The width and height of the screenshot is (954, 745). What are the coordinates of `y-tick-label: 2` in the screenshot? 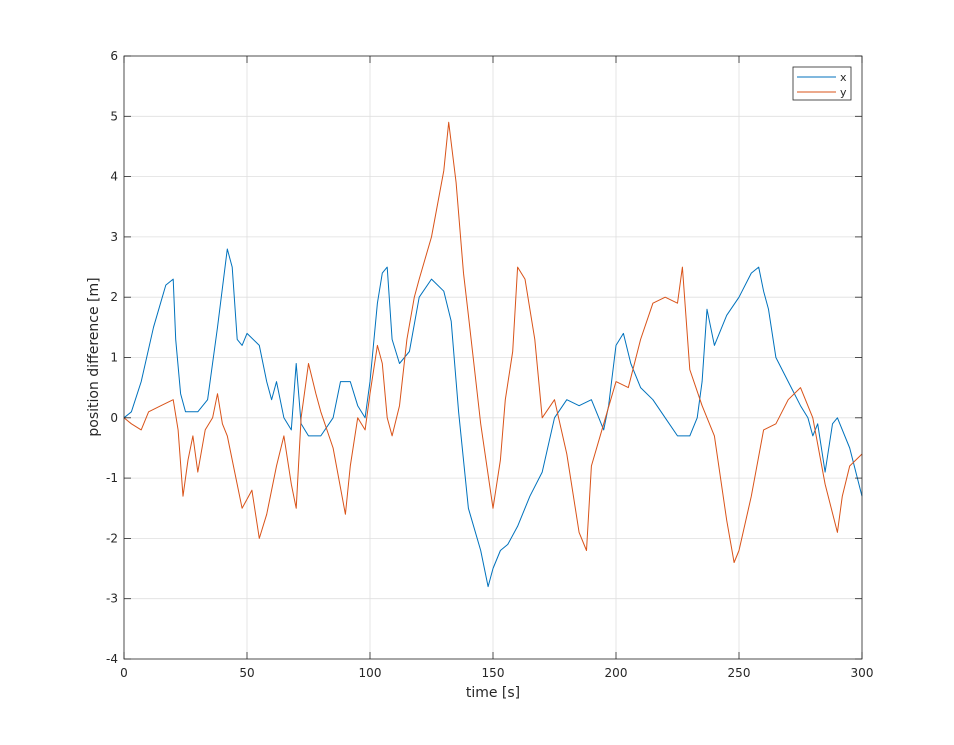 It's located at (114, 297).